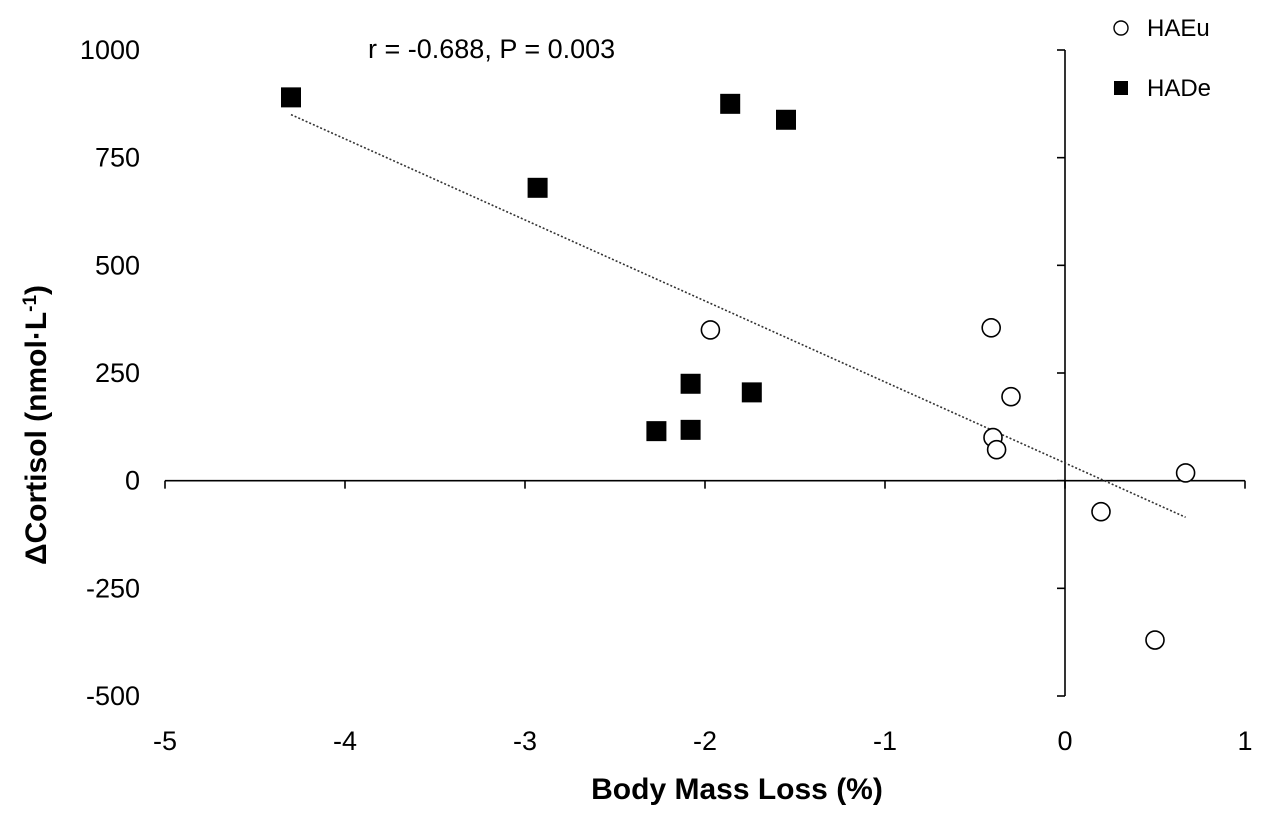 Image resolution: width=1267 pixels, height=817 pixels. What do you see at coordinates (525, 741) in the screenshot?
I see `x-tick-label: -3` at bounding box center [525, 741].